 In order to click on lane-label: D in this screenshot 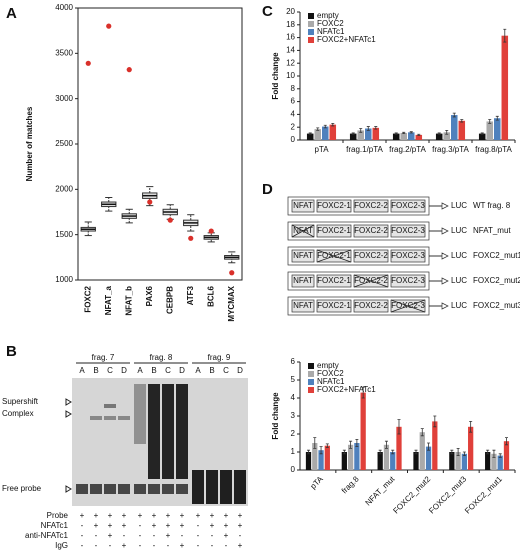, I will do `click(182, 370)`.